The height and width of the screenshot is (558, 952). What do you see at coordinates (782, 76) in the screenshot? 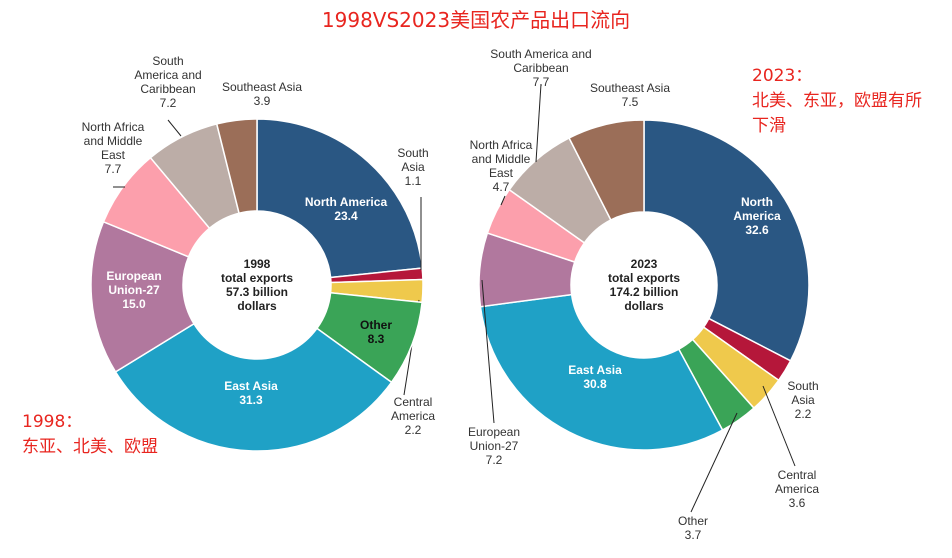
I see `annotation-note: 2023：` at bounding box center [782, 76].